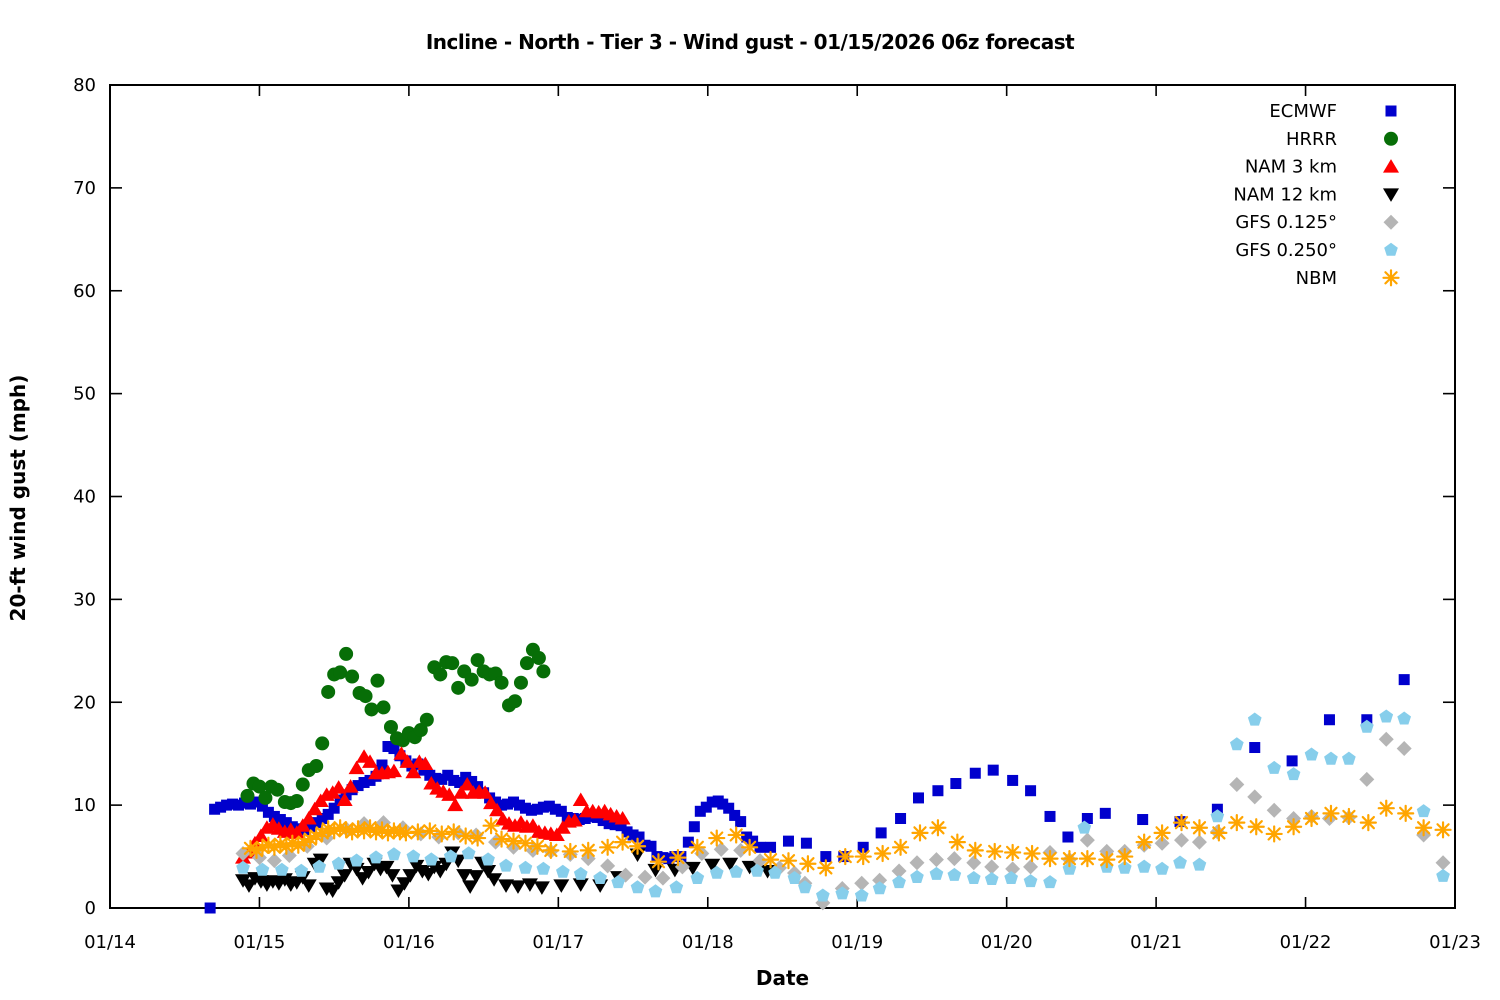 Image resolution: width=1500 pixels, height=1000 pixels. Describe the element at coordinates (857, 942) in the screenshot. I see `x-tick-label: 01/19` at that location.